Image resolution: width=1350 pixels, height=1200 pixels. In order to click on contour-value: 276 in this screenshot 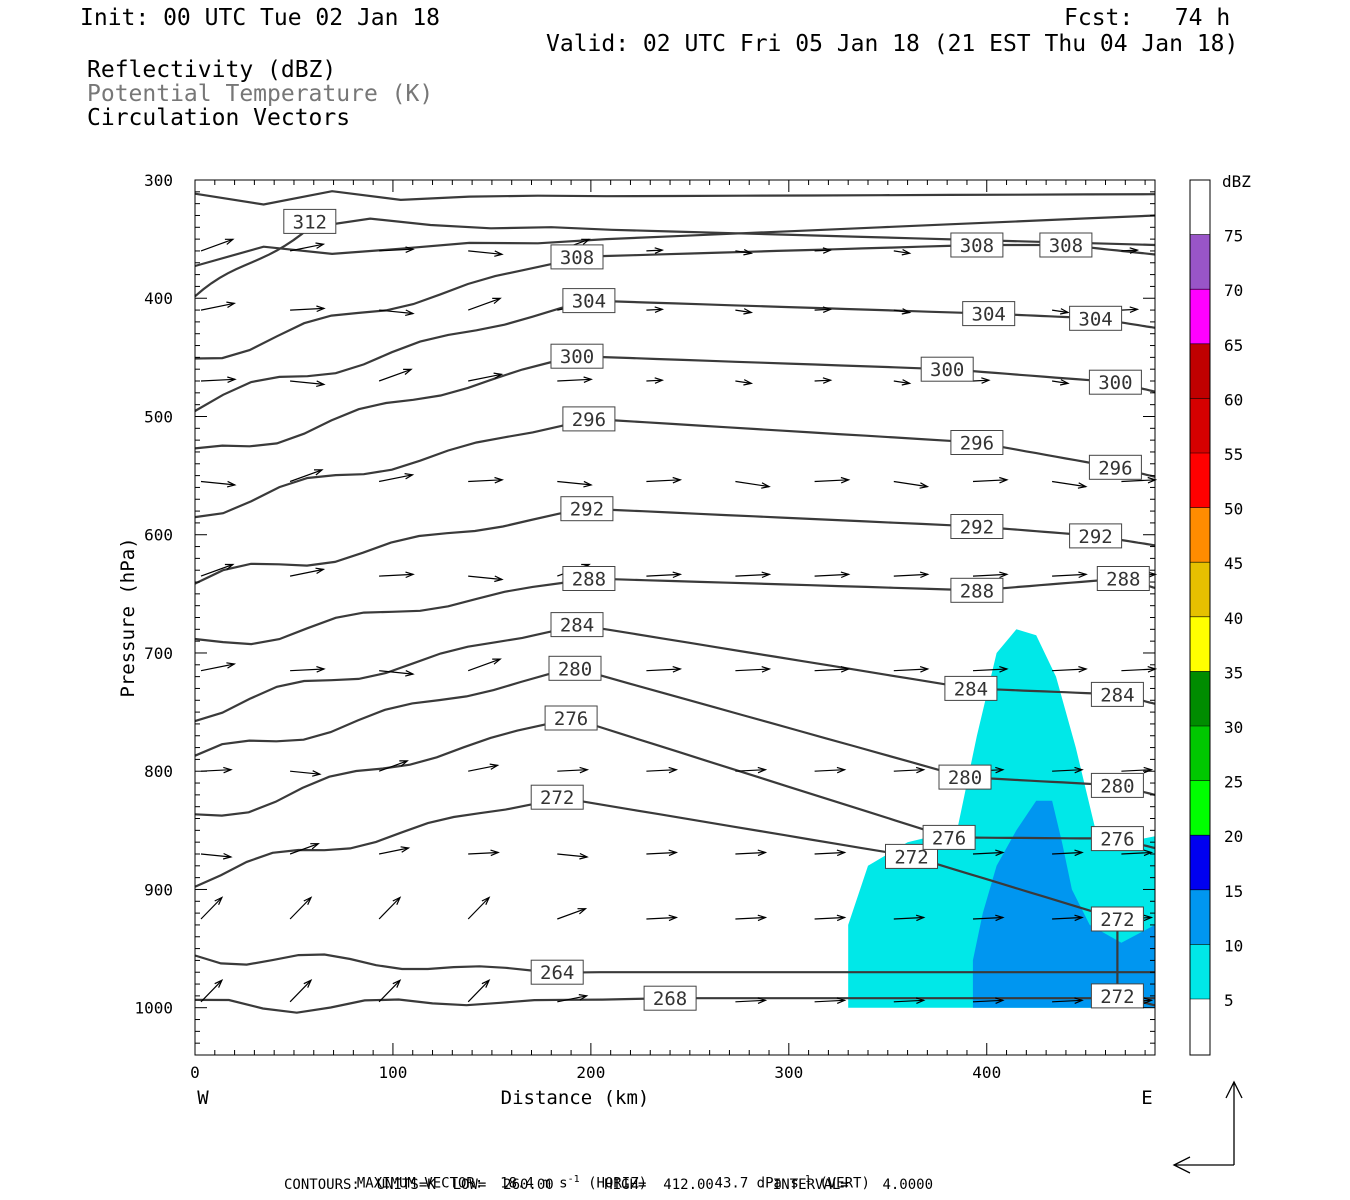, I will do `click(571, 719)`.